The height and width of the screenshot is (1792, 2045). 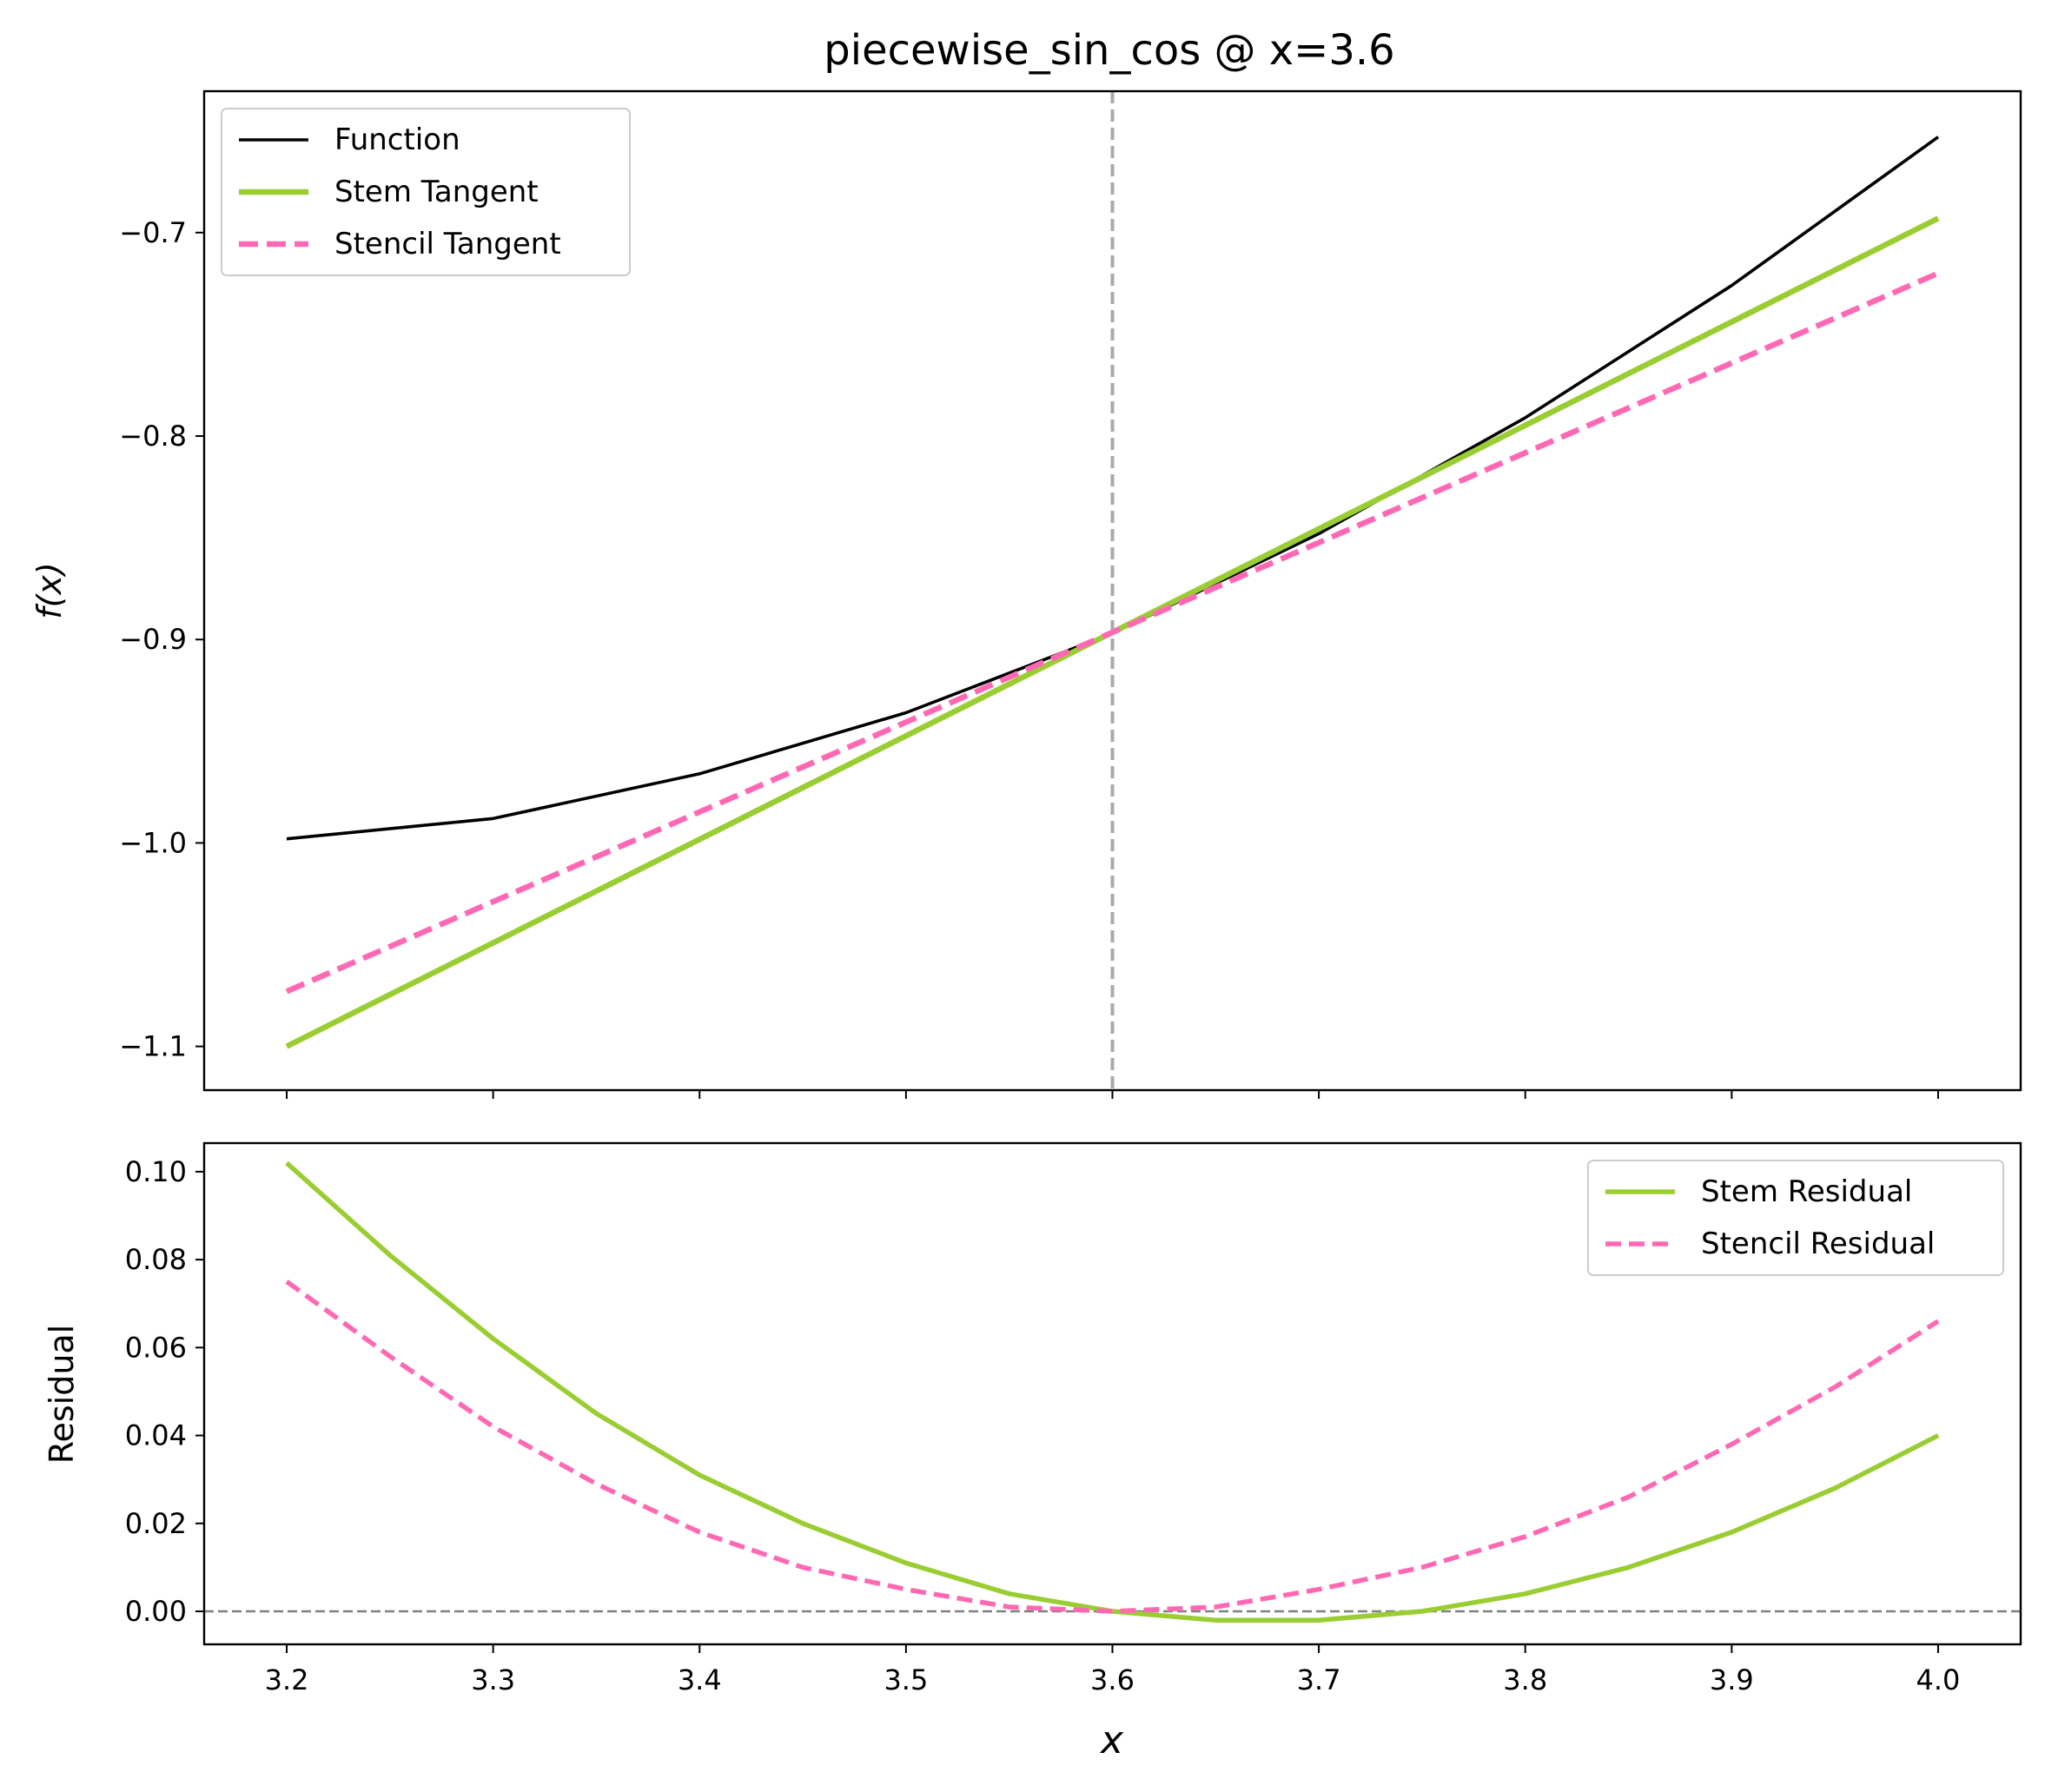 What do you see at coordinates (1818, 1244) in the screenshot?
I see `legend-label: Stencil Residual` at bounding box center [1818, 1244].